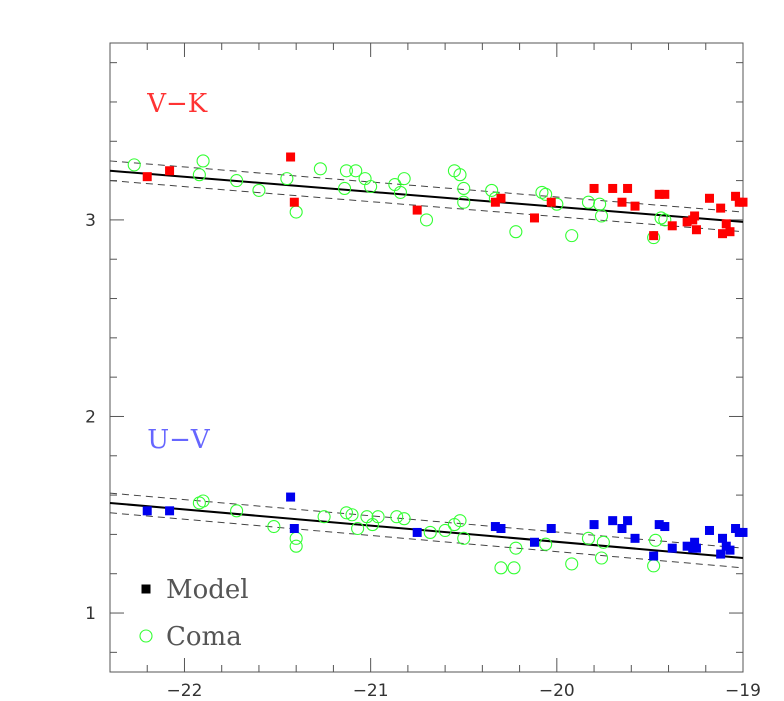  Describe the element at coordinates (146, 636) in the screenshot. I see `legend-coma-marker` at that location.